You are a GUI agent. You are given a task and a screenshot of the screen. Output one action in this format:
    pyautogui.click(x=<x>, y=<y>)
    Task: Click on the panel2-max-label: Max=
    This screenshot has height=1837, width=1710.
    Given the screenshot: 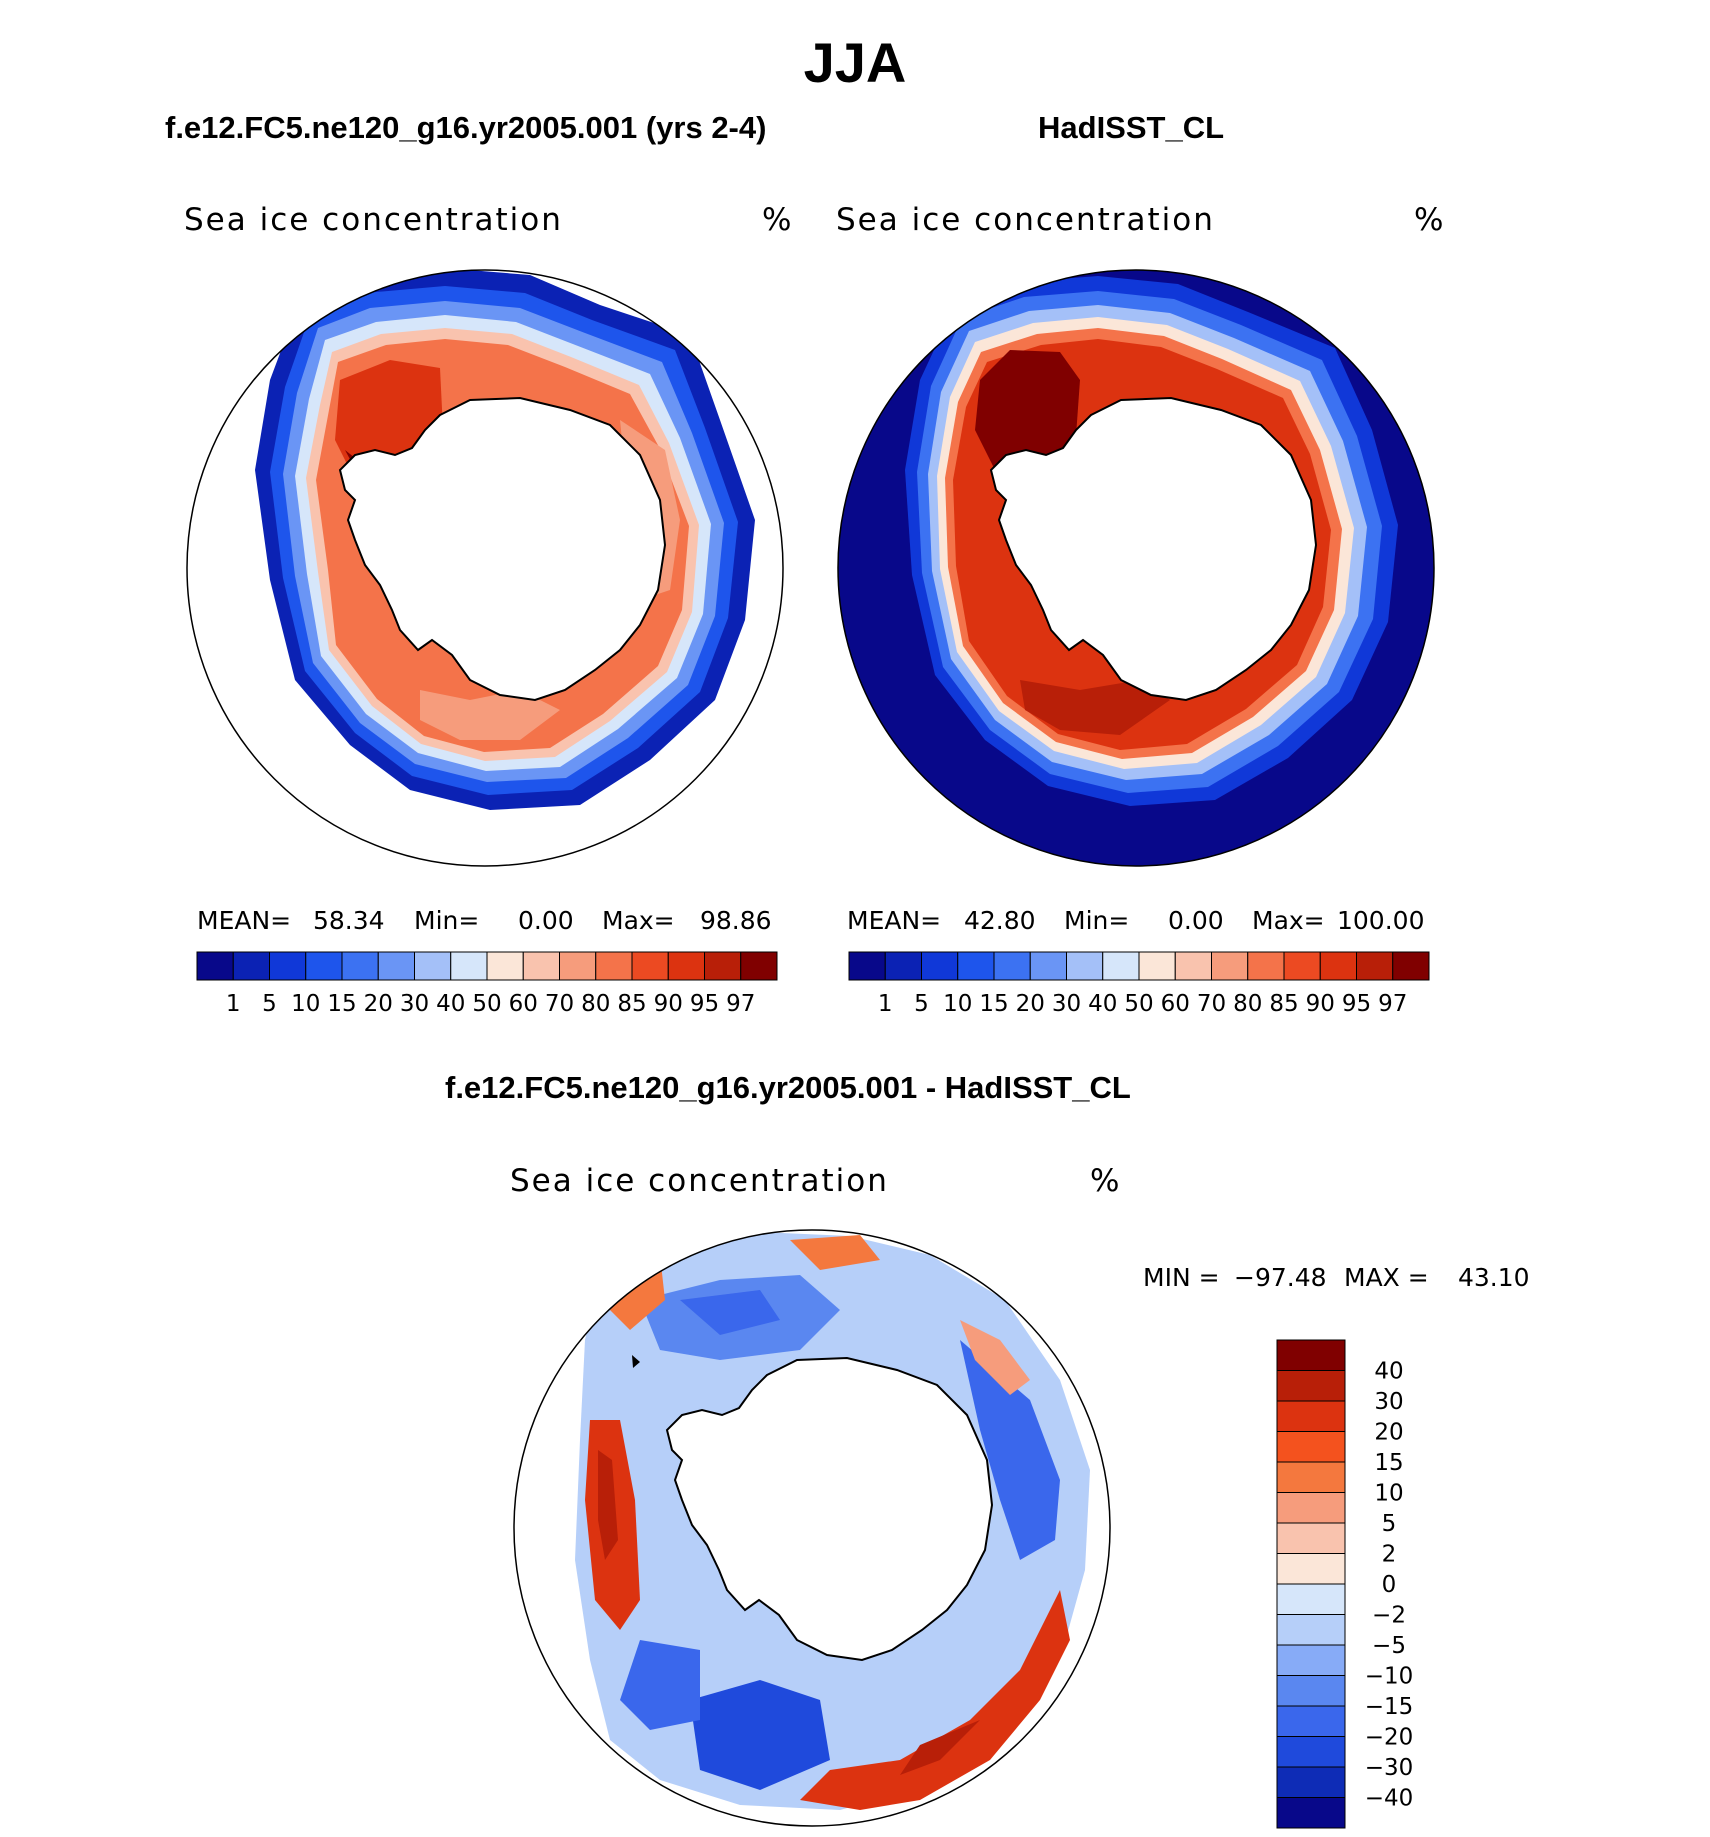 What is the action you would take?
    pyautogui.click(x=1288, y=920)
    